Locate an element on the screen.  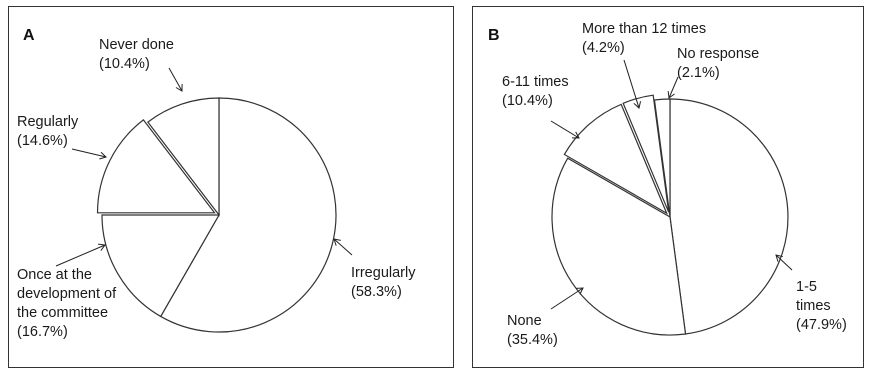
pie-slice-6-11-times is located at coordinates (615, 159).